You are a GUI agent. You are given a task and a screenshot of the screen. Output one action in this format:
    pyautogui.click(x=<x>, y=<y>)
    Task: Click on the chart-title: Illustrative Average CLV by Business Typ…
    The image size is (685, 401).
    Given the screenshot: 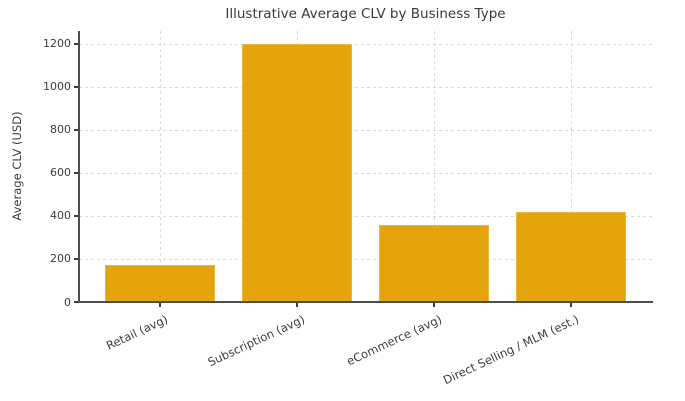 What is the action you would take?
    pyautogui.click(x=365, y=14)
    